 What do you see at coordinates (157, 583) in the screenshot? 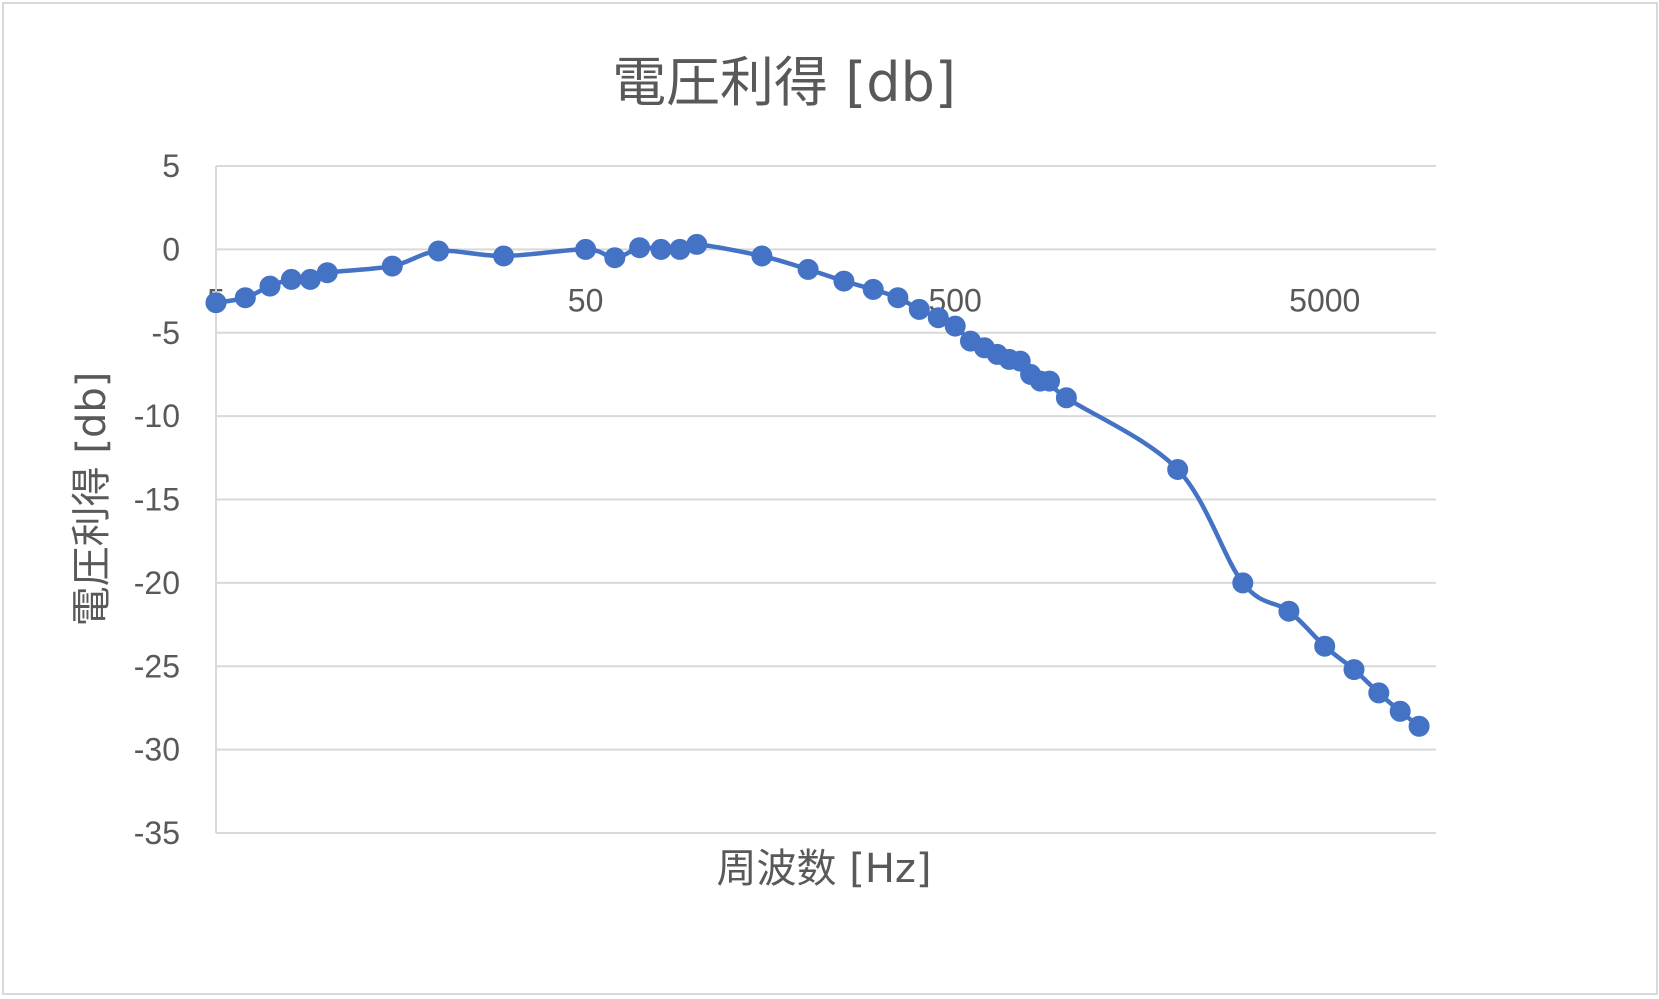
I see `y-tick-label: -20` at bounding box center [157, 583].